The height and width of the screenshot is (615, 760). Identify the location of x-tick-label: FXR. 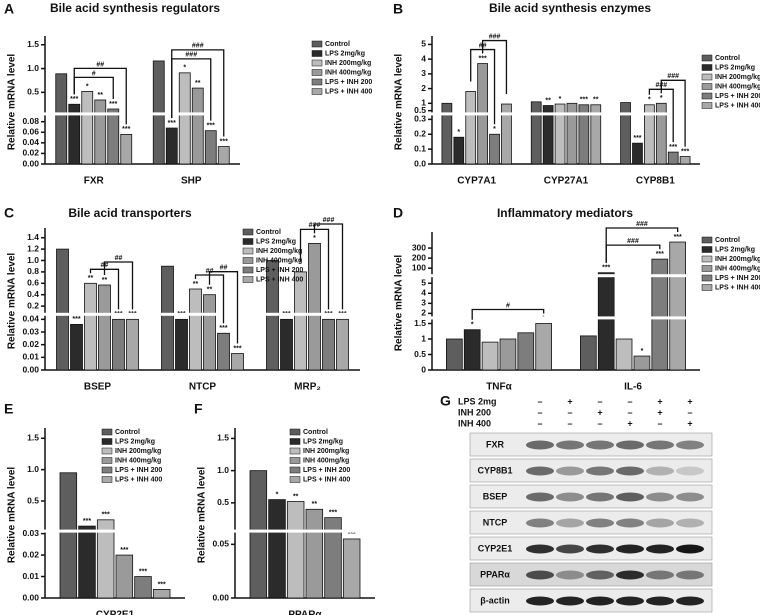
(94, 181).